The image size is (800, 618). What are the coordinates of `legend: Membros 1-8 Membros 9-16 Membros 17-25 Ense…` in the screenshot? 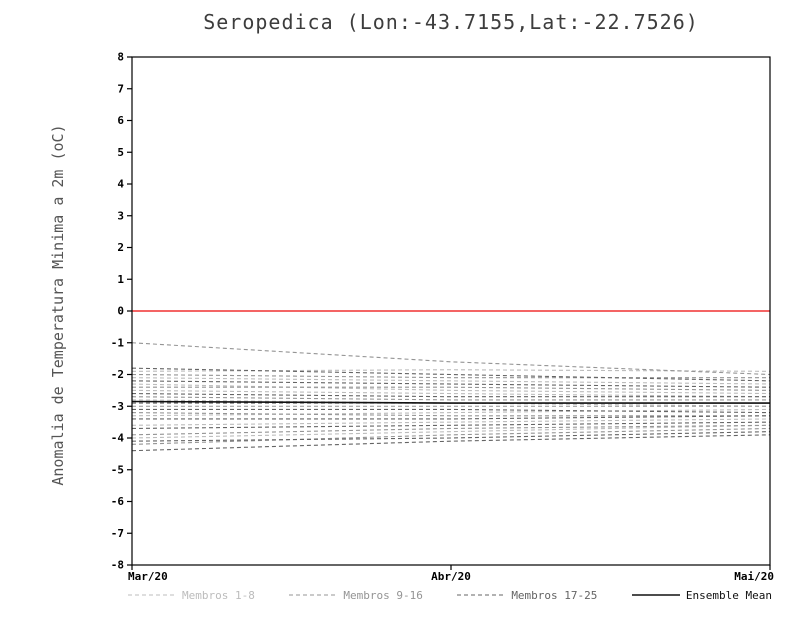 It's located at (450, 595).